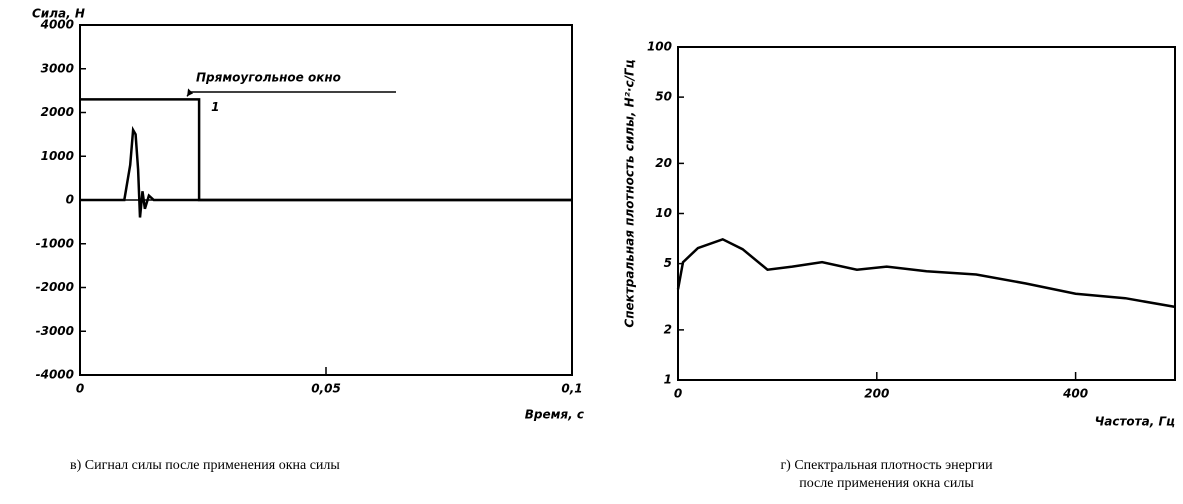 This screenshot has height=504, width=1183. What do you see at coordinates (215, 107) in the screenshot?
I see `annotation: 1` at bounding box center [215, 107].